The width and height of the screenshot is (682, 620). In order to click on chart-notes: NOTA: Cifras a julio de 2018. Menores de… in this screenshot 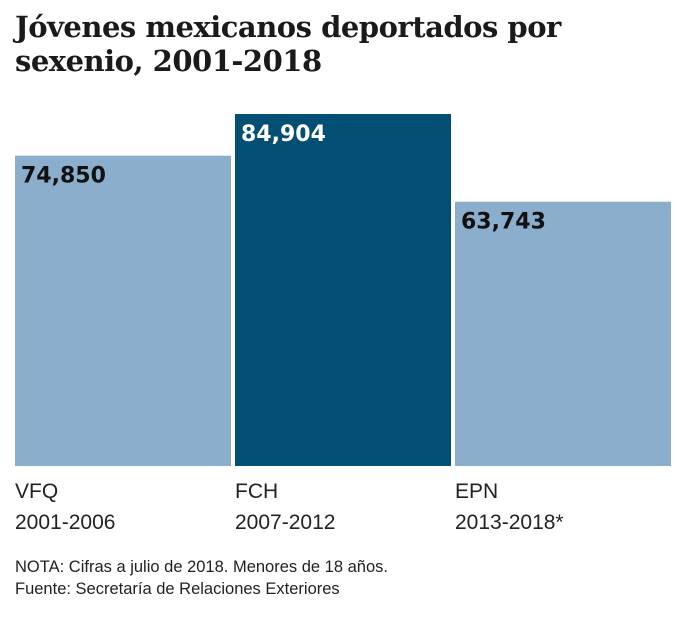, I will do `click(201, 578)`.